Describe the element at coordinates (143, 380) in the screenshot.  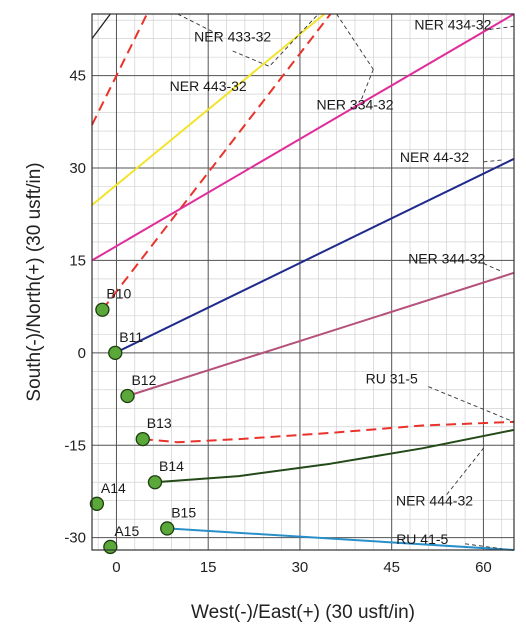
I see `well-label: B12` at that location.